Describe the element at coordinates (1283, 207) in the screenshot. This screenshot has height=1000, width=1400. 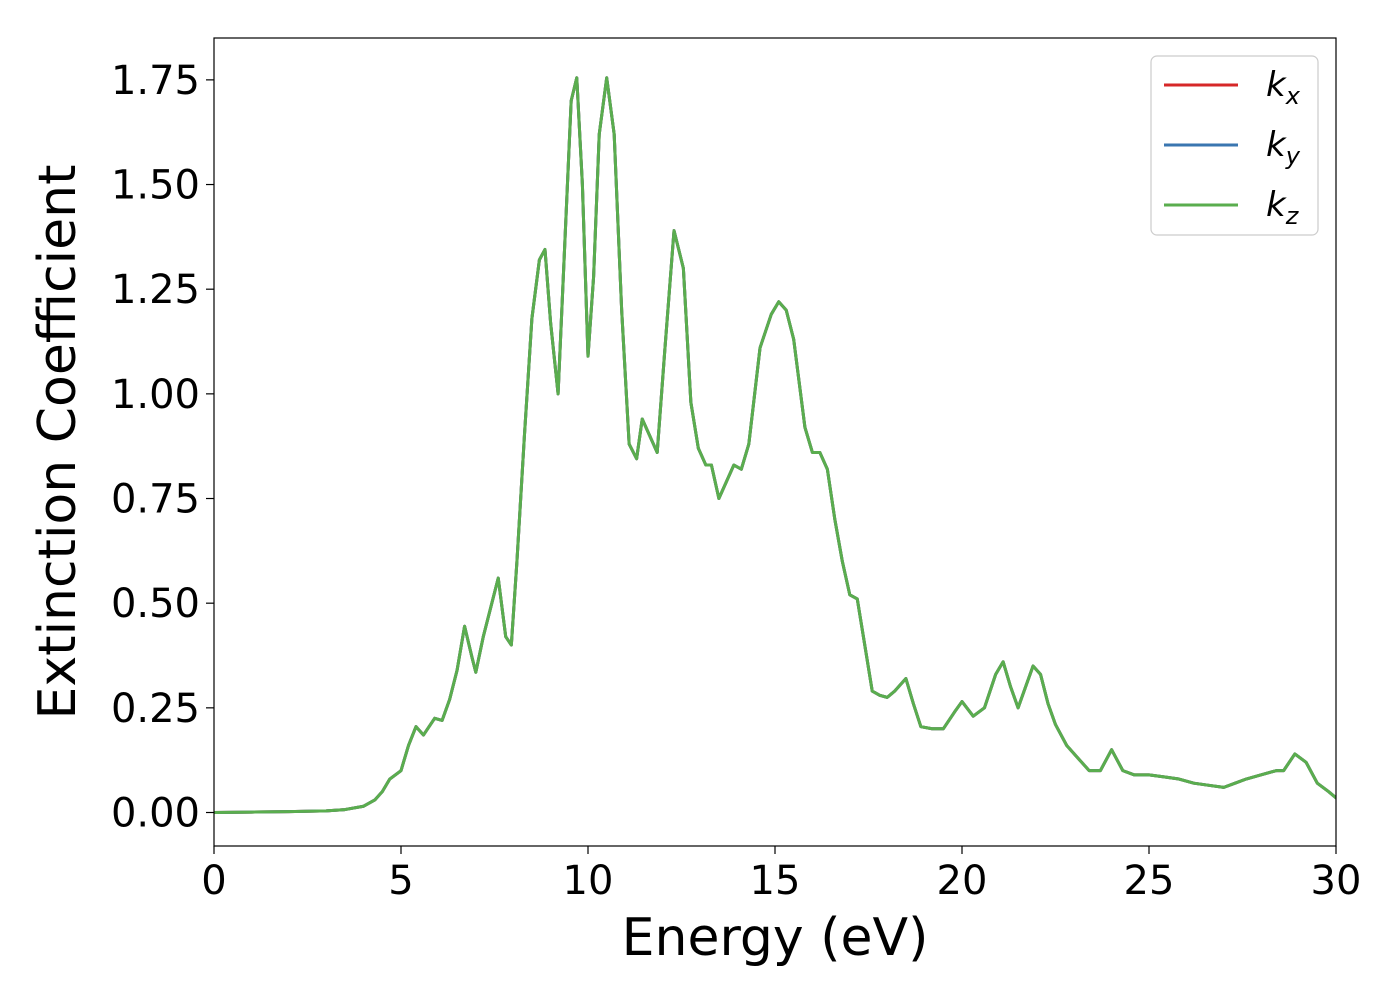
I see `legend-label-z: kz` at that location.